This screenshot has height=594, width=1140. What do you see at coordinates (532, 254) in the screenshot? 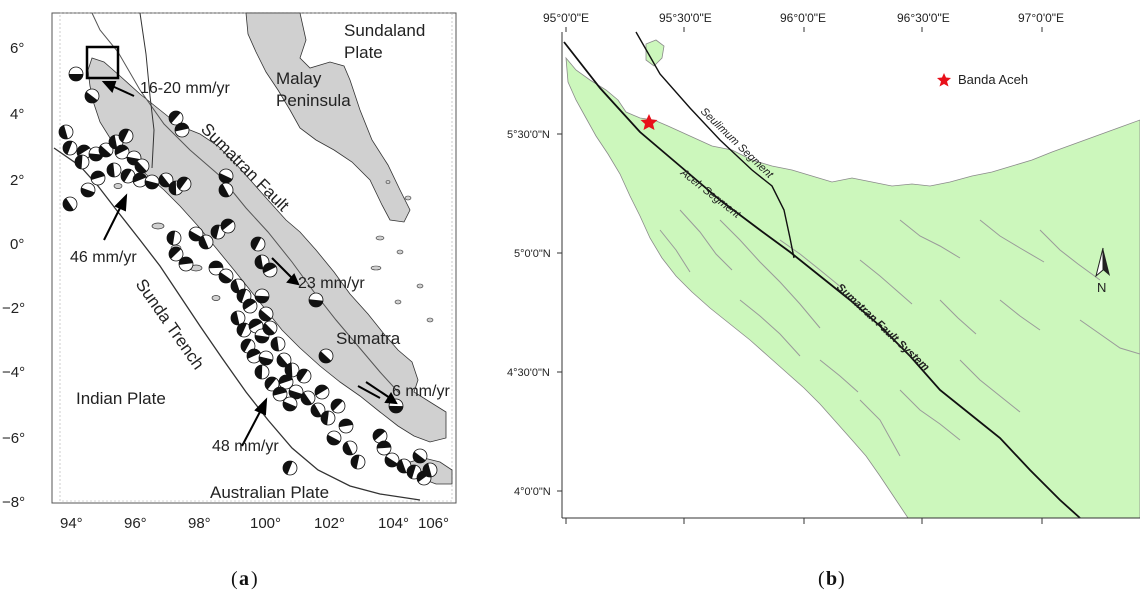
I see `y-tick-label: 5°0'0"N` at bounding box center [532, 254].